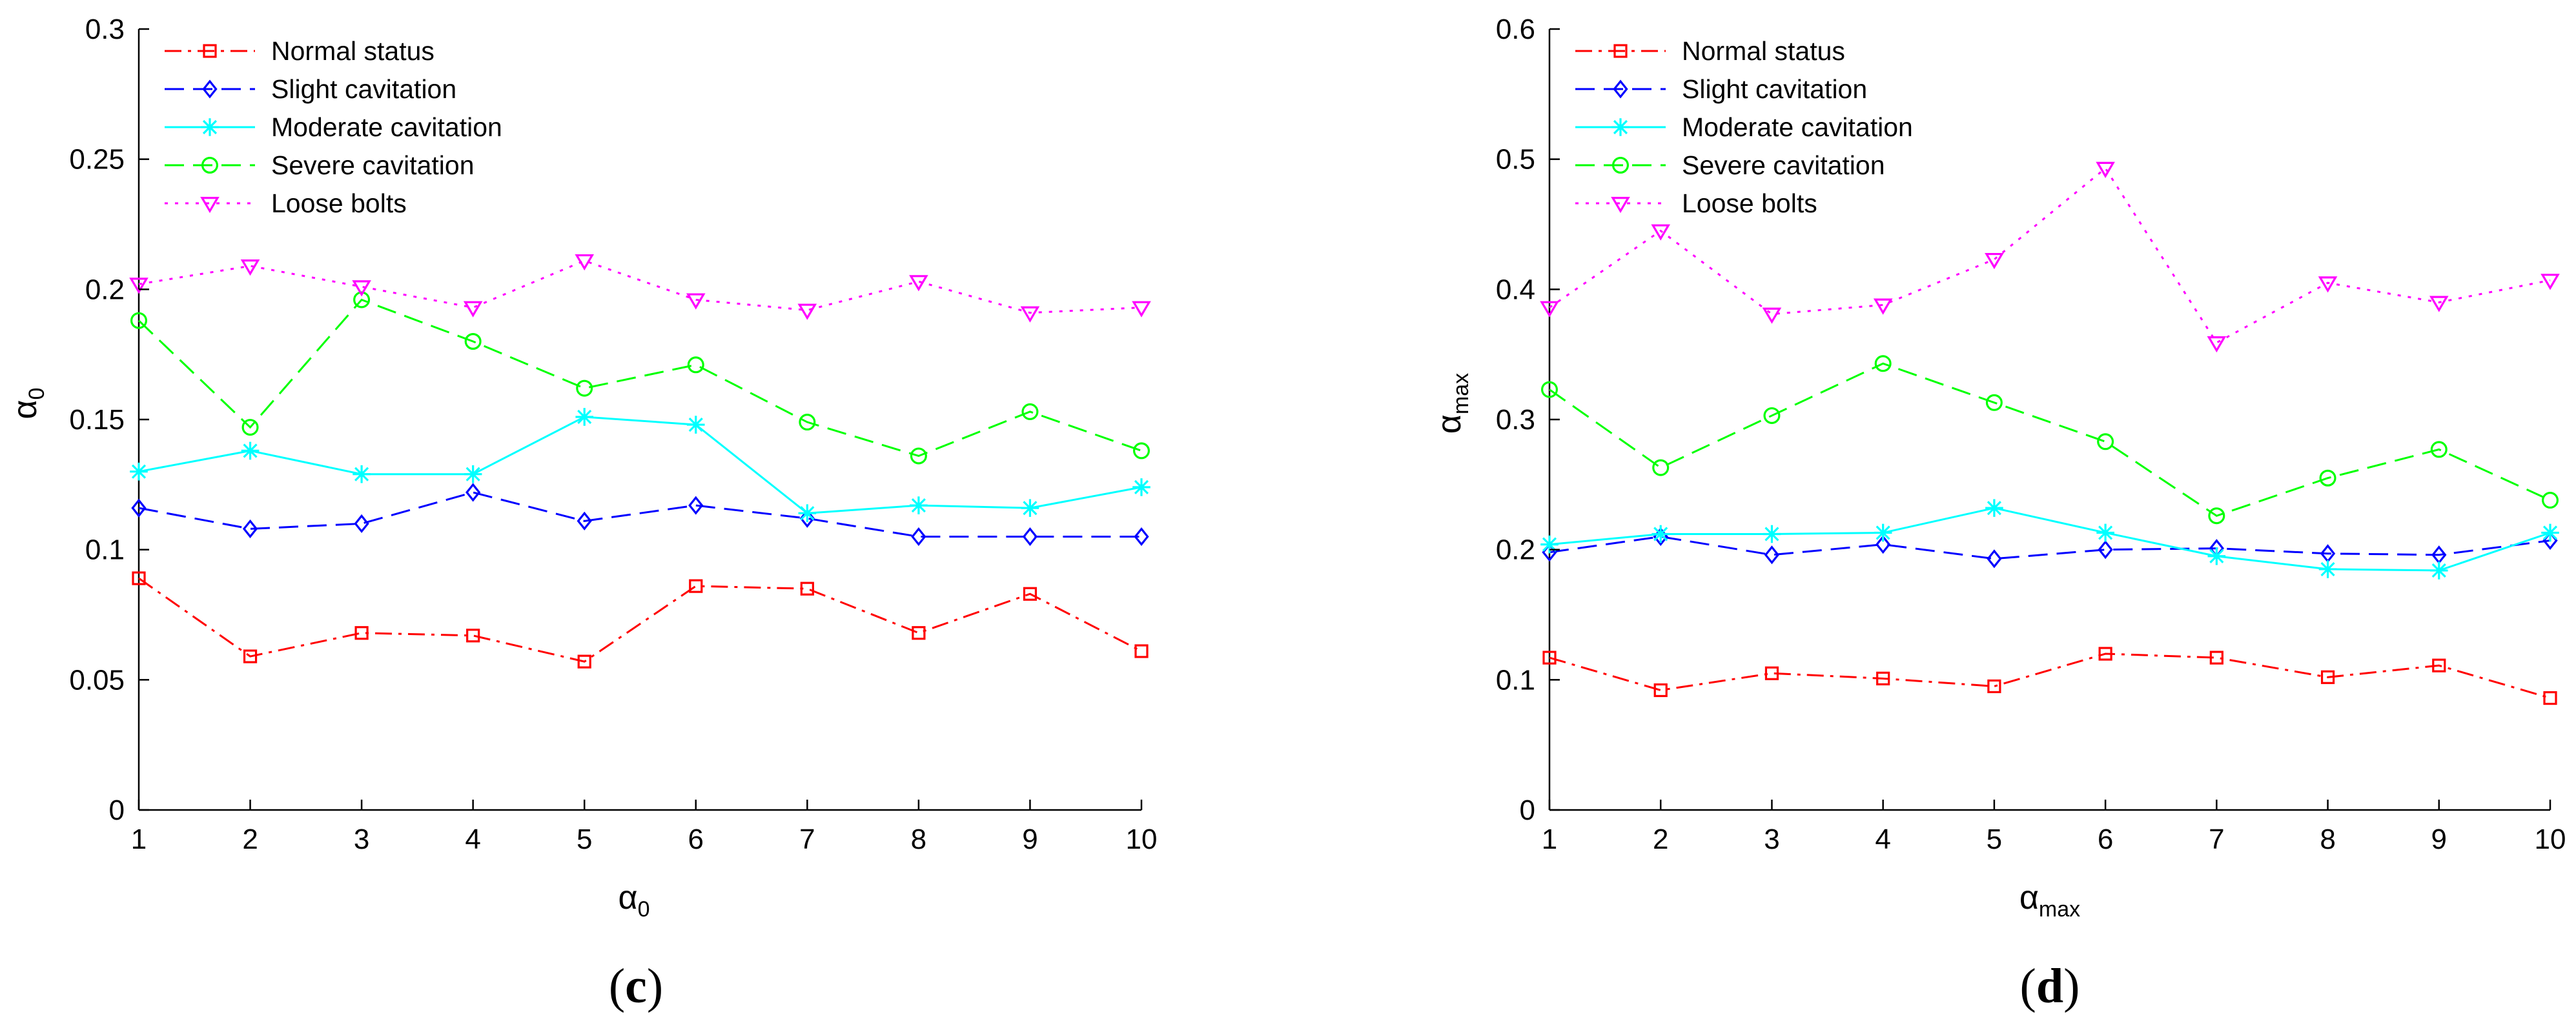  Describe the element at coordinates (640, 620) in the screenshot. I see `series-line-normal-status` at that location.